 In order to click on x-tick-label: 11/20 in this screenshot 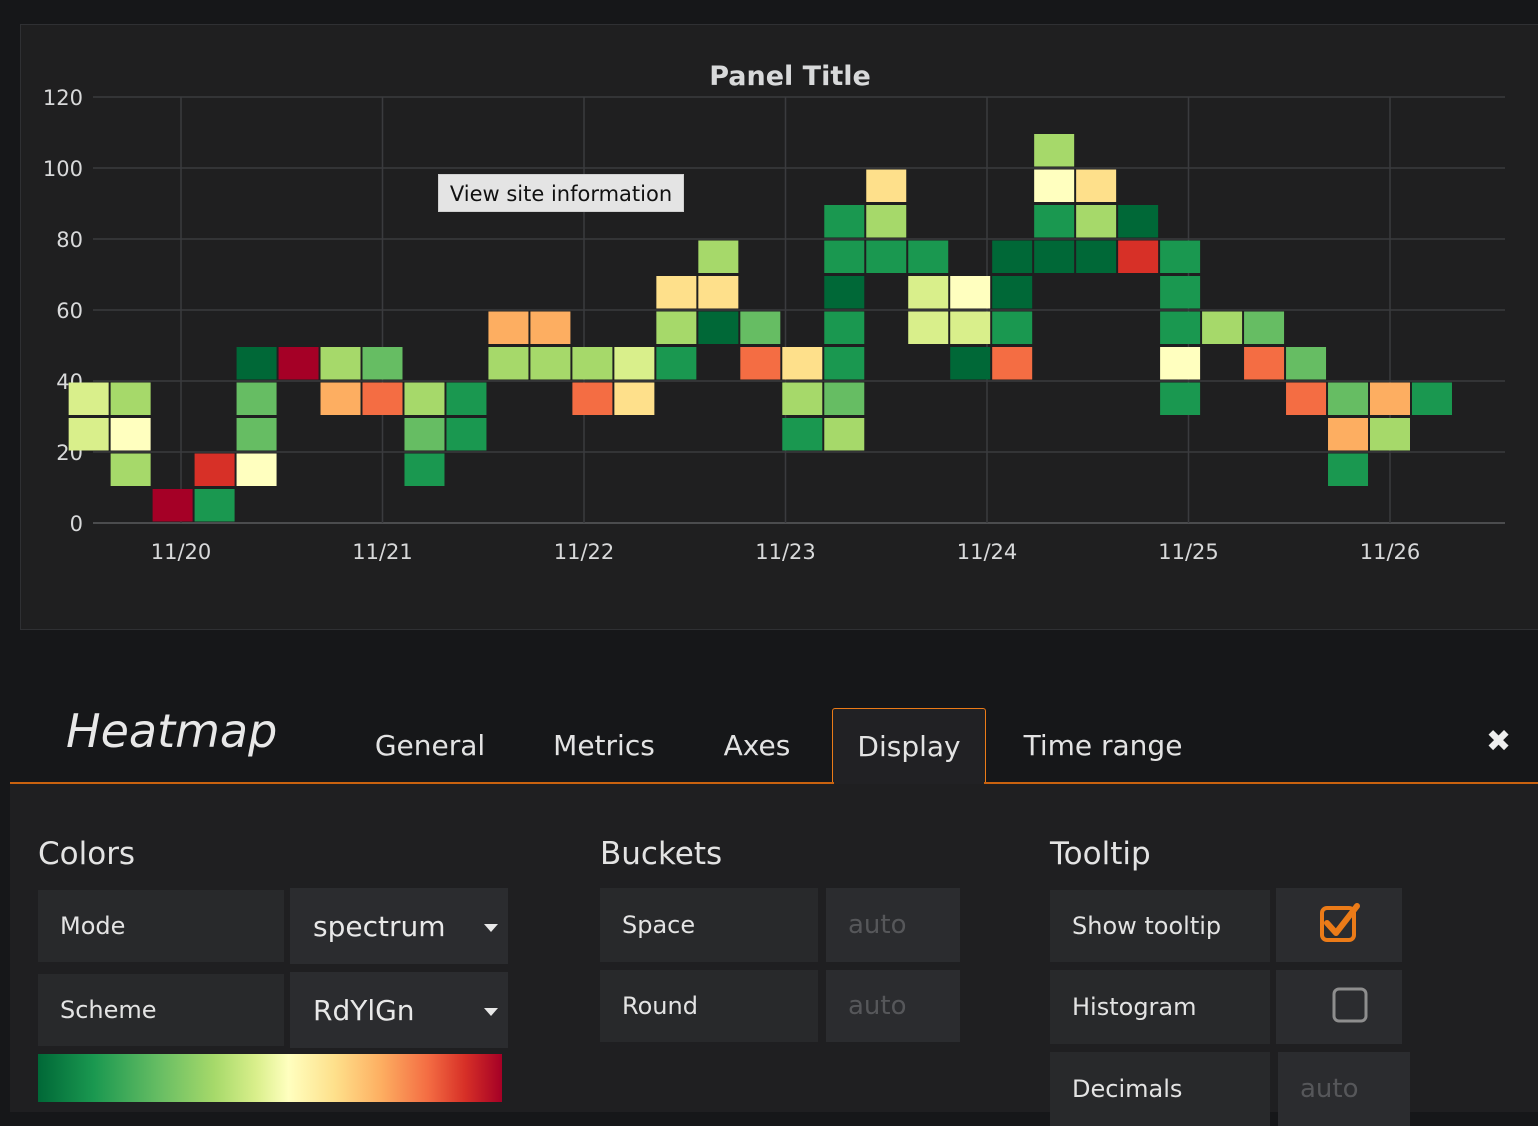, I will do `click(181, 552)`.